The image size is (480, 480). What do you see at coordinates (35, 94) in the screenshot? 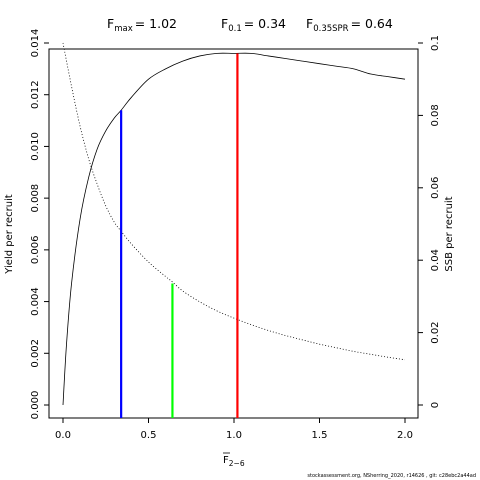
I see `y-tick-label: 0.012` at bounding box center [35, 94].